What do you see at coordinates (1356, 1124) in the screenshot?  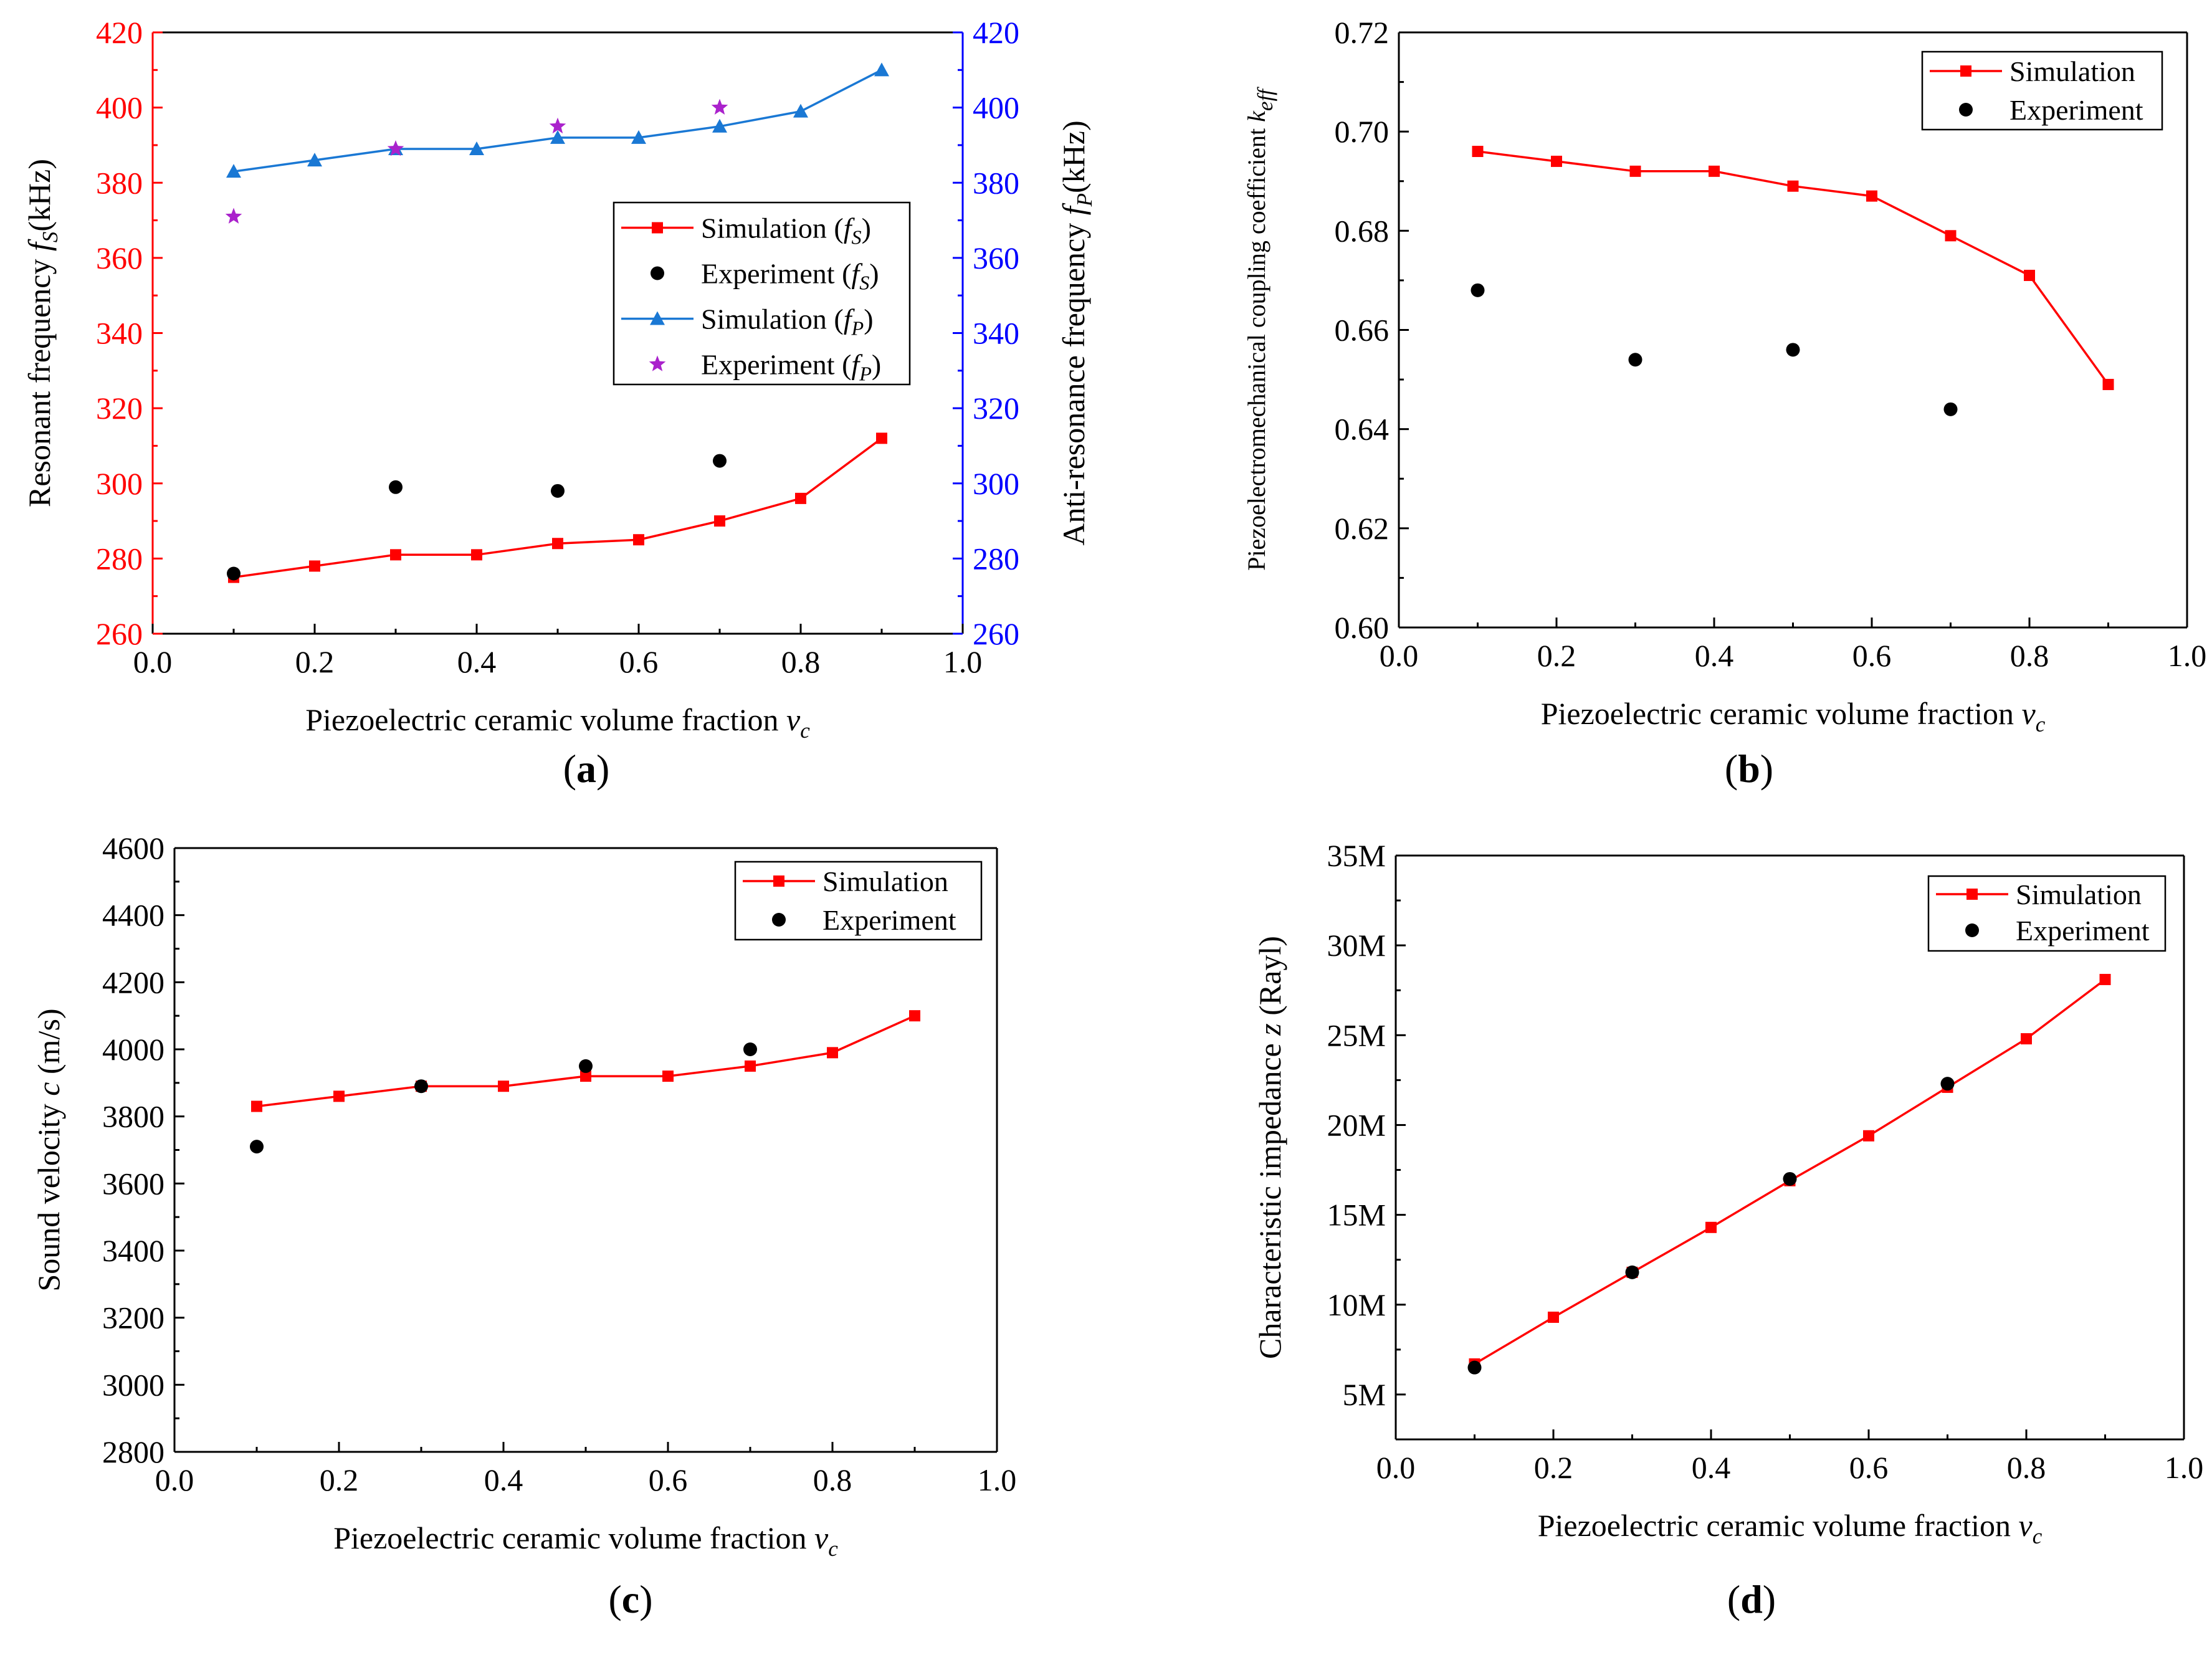 I see `y-tick-label: 20M` at bounding box center [1356, 1124].